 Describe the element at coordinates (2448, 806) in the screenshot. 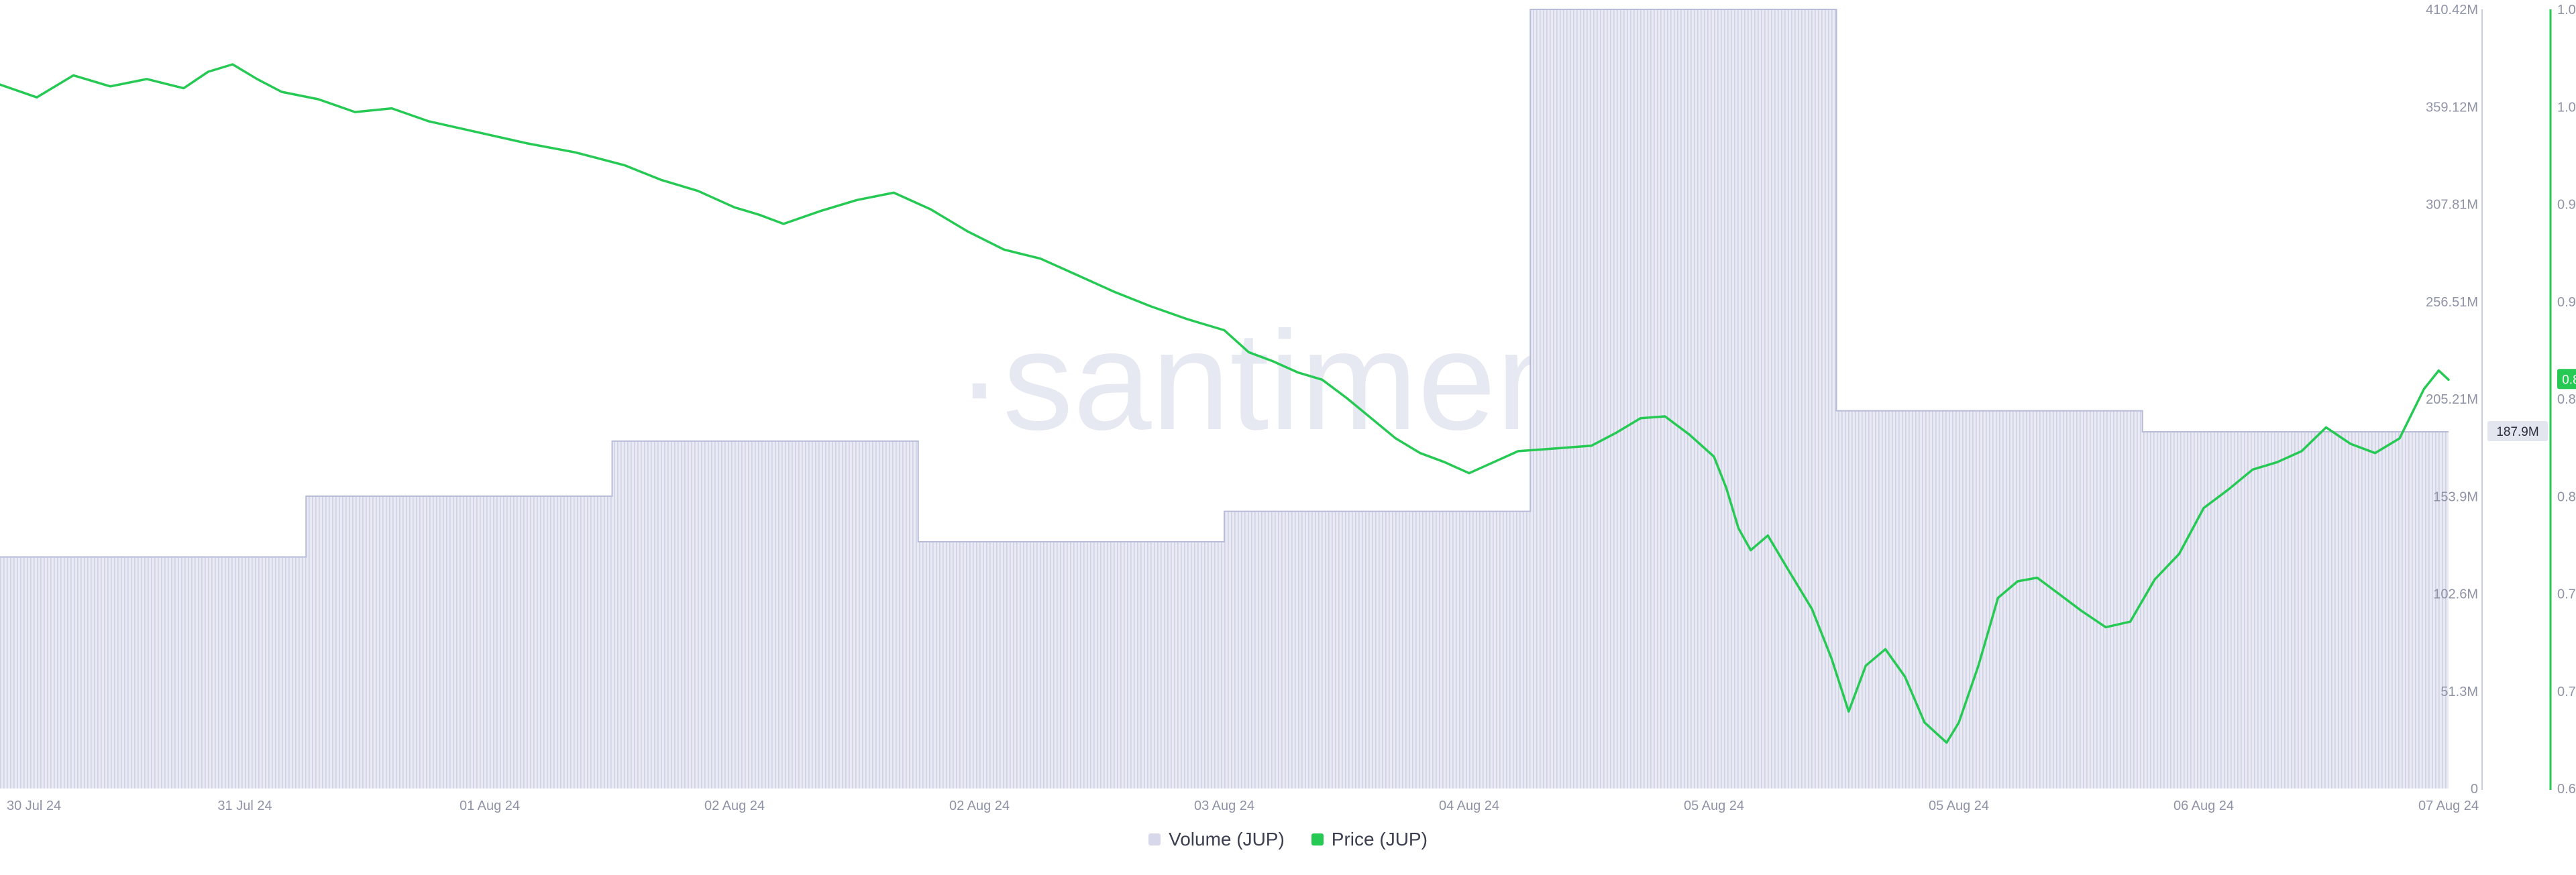

I see `x-tick-label: 07 Aug 24` at that location.